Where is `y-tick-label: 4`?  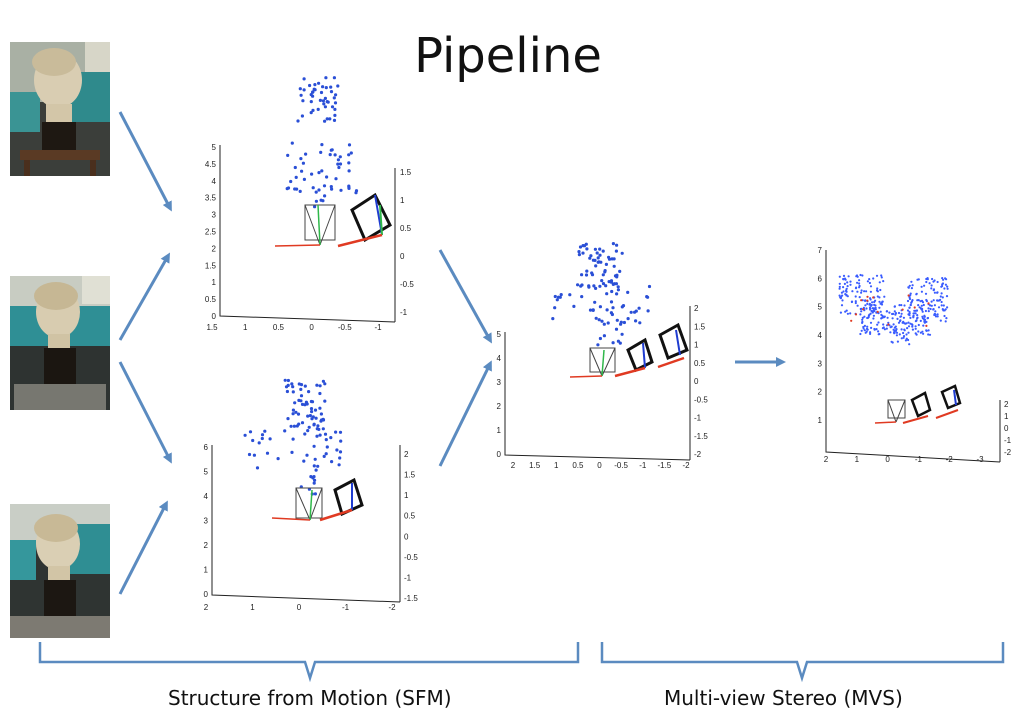
y-tick-label: 4 is located at coordinates (214, 181).